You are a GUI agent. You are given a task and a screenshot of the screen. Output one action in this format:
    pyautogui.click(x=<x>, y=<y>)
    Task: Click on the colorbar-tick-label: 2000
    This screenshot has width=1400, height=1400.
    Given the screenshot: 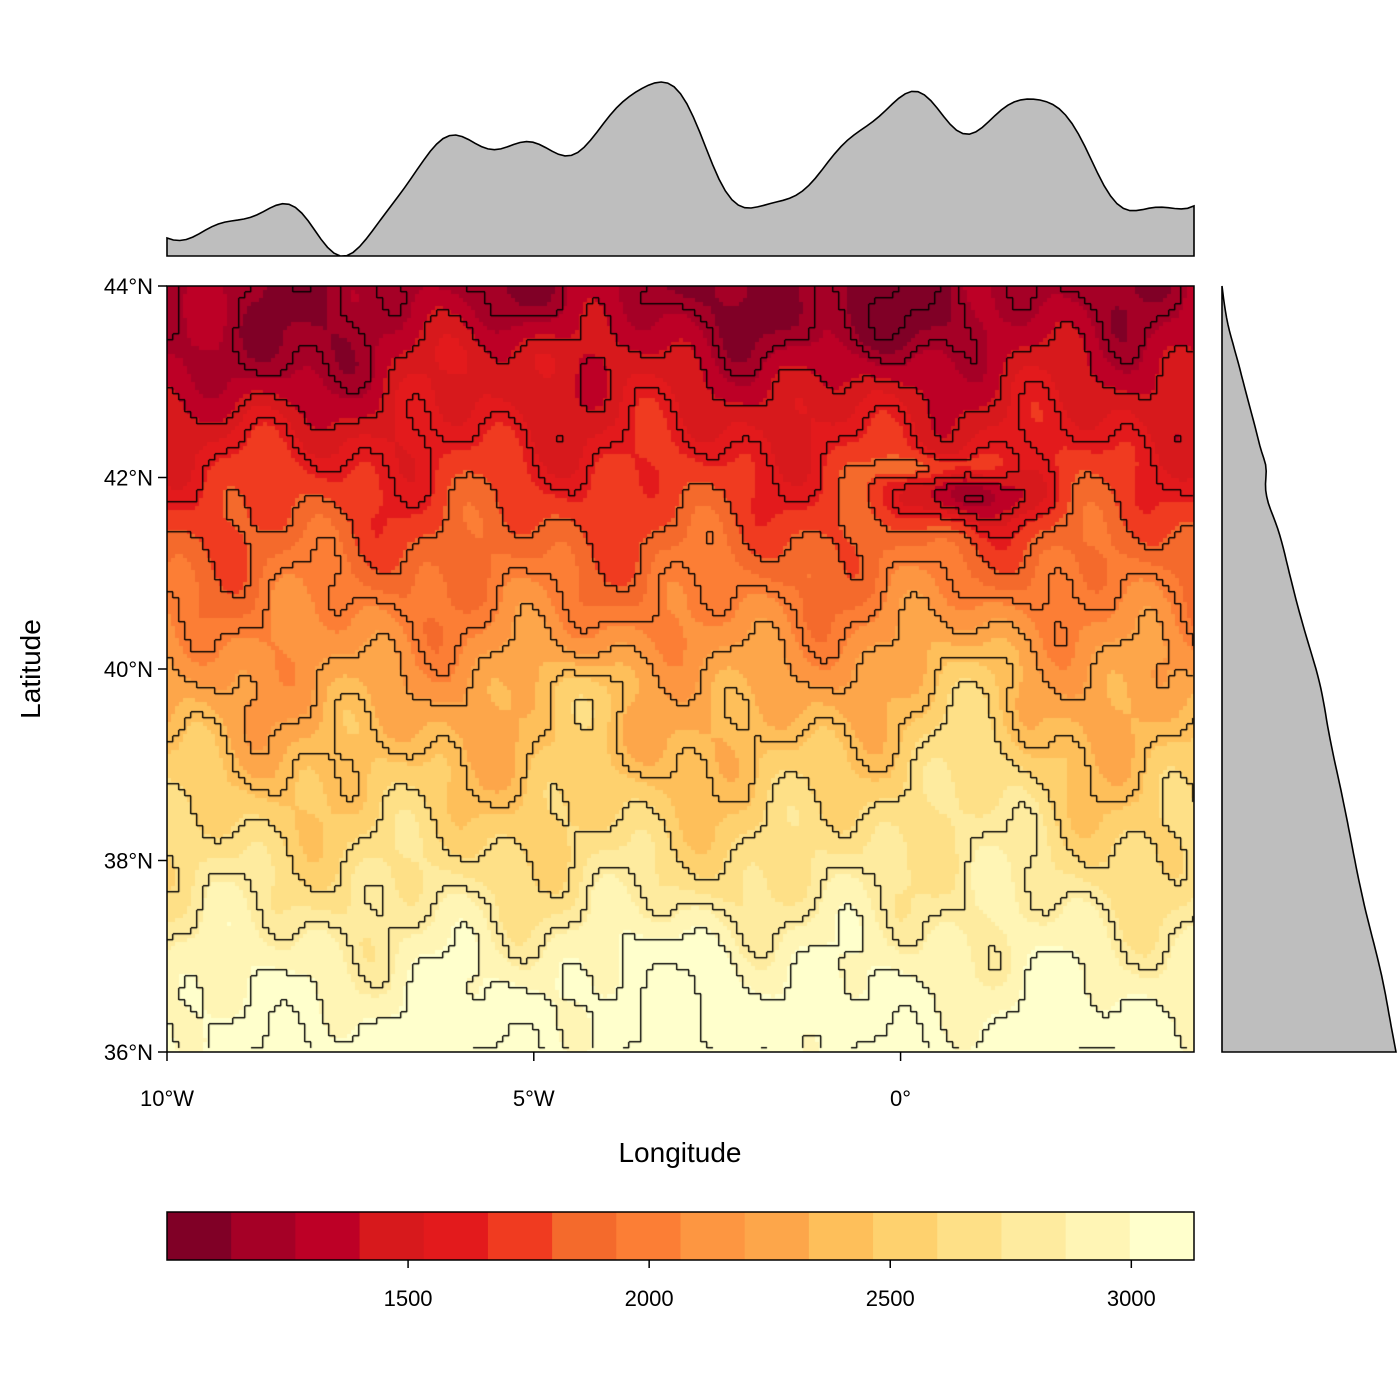 What is the action you would take?
    pyautogui.click(x=649, y=1298)
    